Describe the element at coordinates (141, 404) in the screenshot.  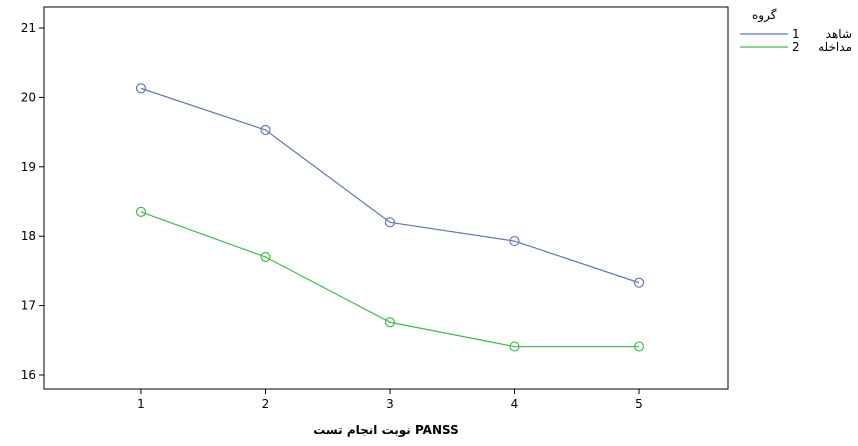
I see `x-tick-label: 1` at that location.